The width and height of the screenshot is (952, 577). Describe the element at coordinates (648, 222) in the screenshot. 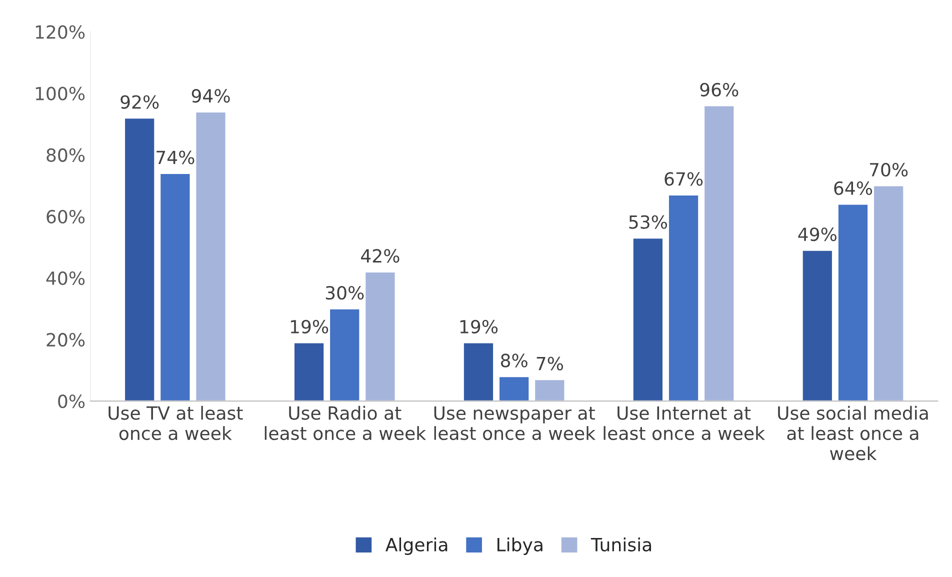

I see `data-label: 53%` at that location.